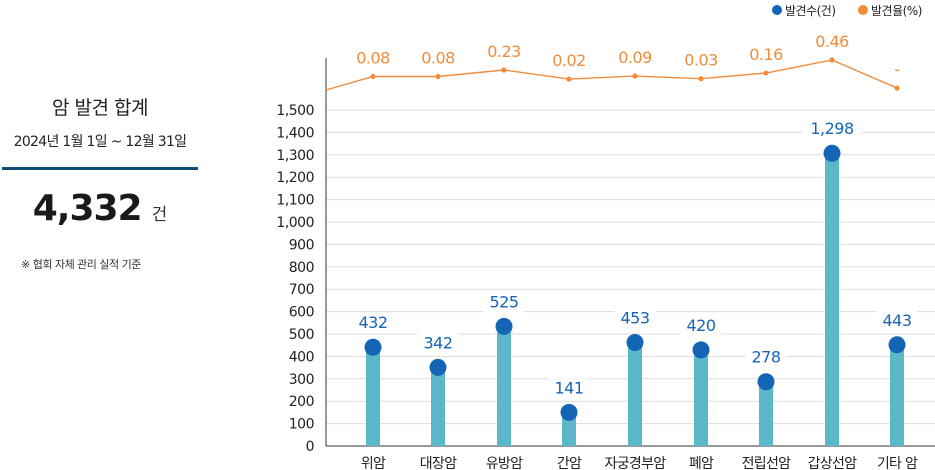 Image resolution: width=935 pixels, height=470 pixels. Describe the element at coordinates (295, 223) in the screenshot. I see `y-tick-label: 1,000` at that location.